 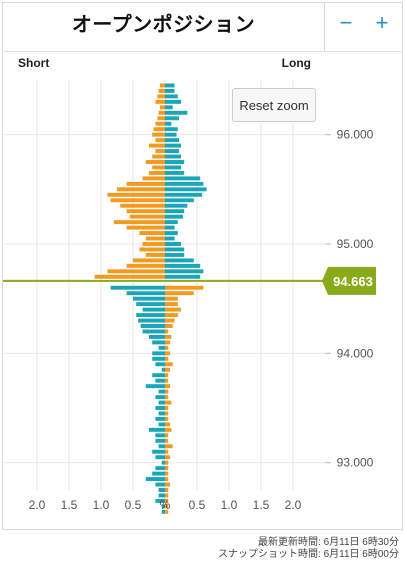 What do you see at coordinates (355, 244) in the screenshot?
I see `y-tick-label: 95.000` at bounding box center [355, 244].